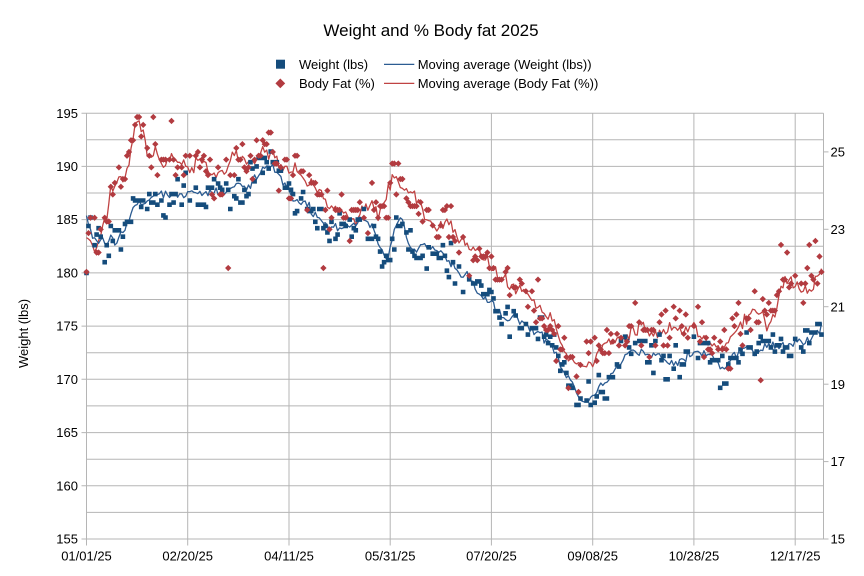  What do you see at coordinates (795, 556) in the screenshot?
I see `svg-text: 12/17/25` at bounding box center [795, 556].